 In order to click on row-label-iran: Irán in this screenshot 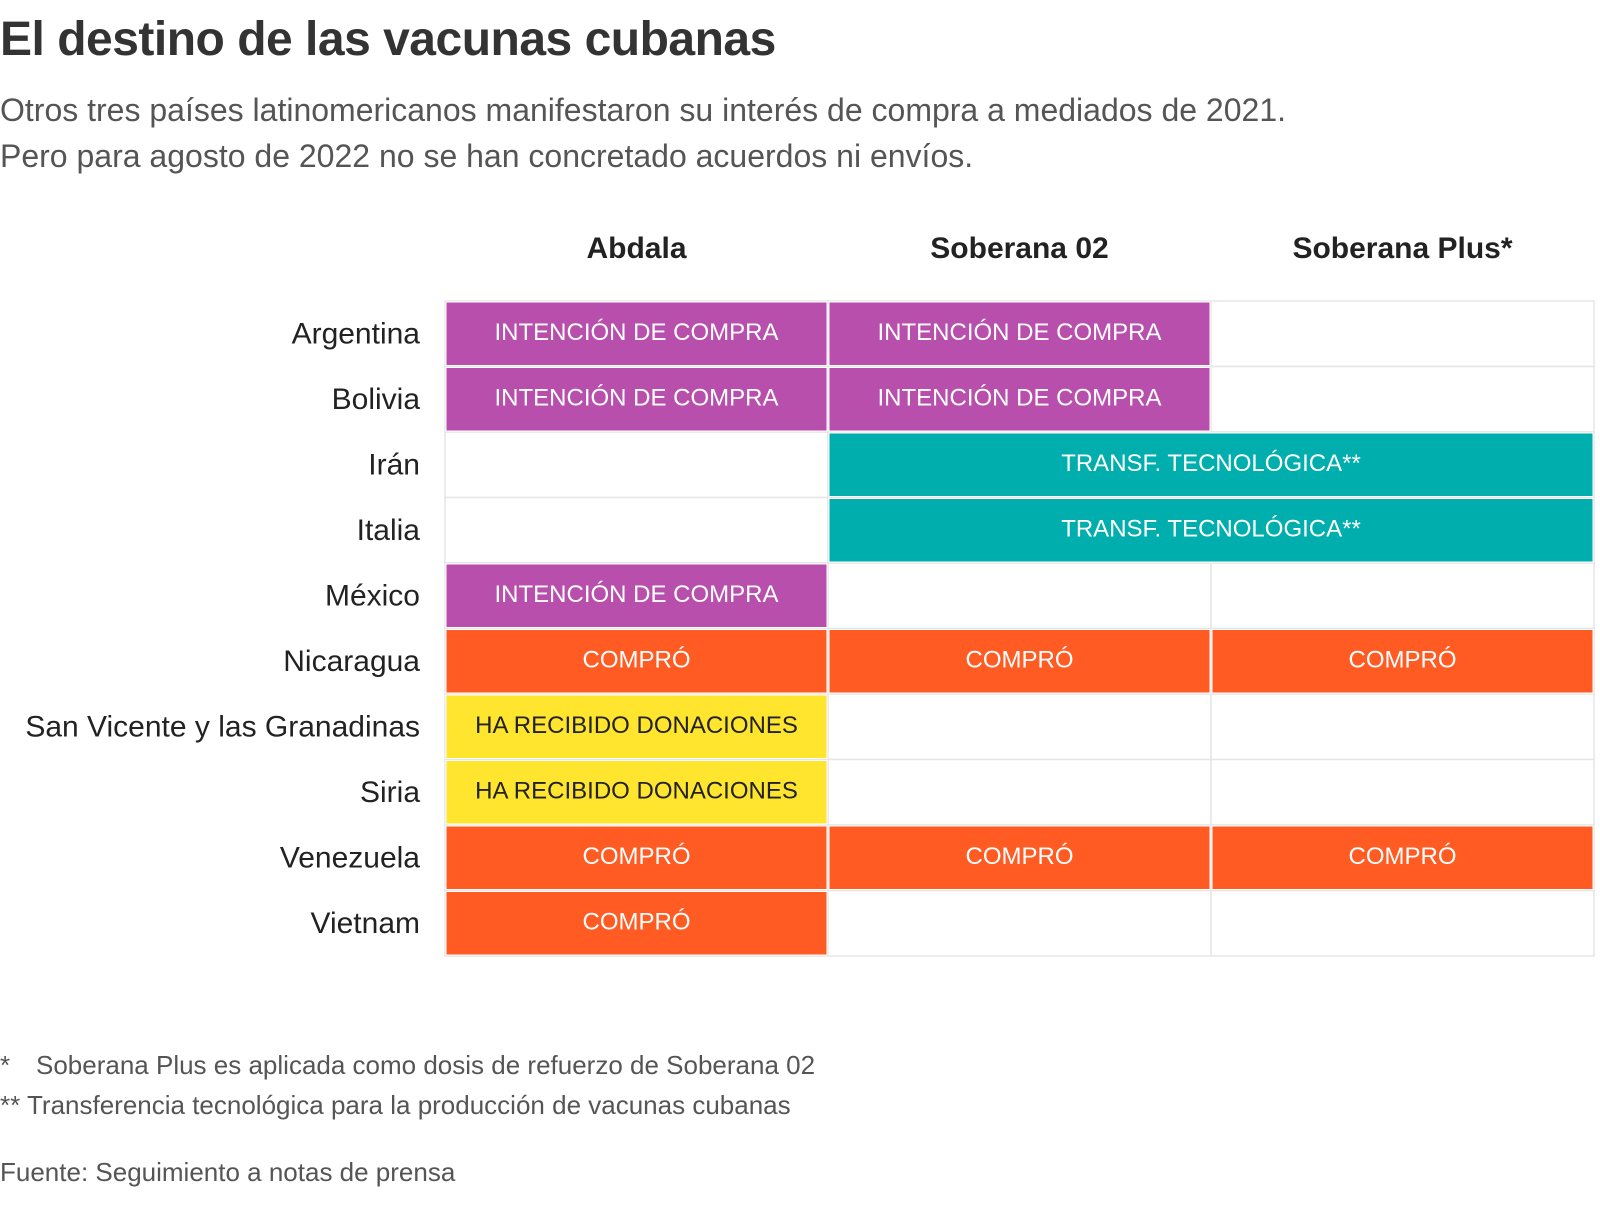, I will do `click(394, 465)`.